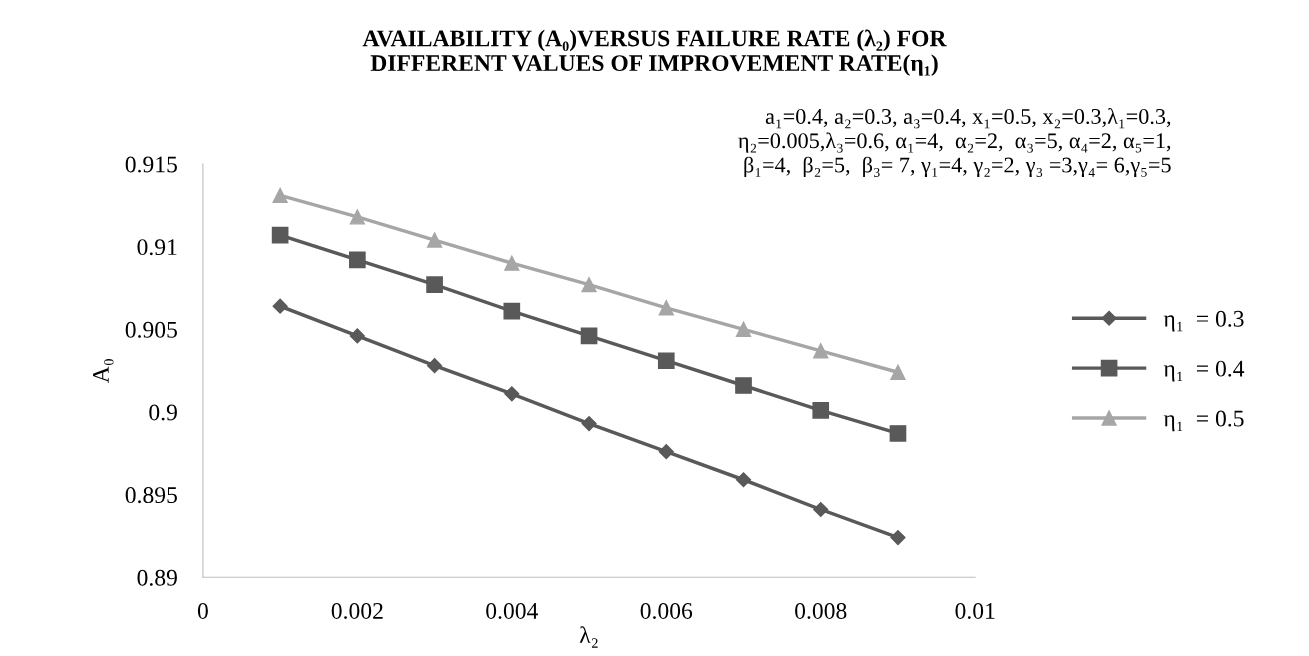 Image resolution: width=1309 pixels, height=656 pixels. I want to click on x-axis-title: λ₂, so click(588, 637).